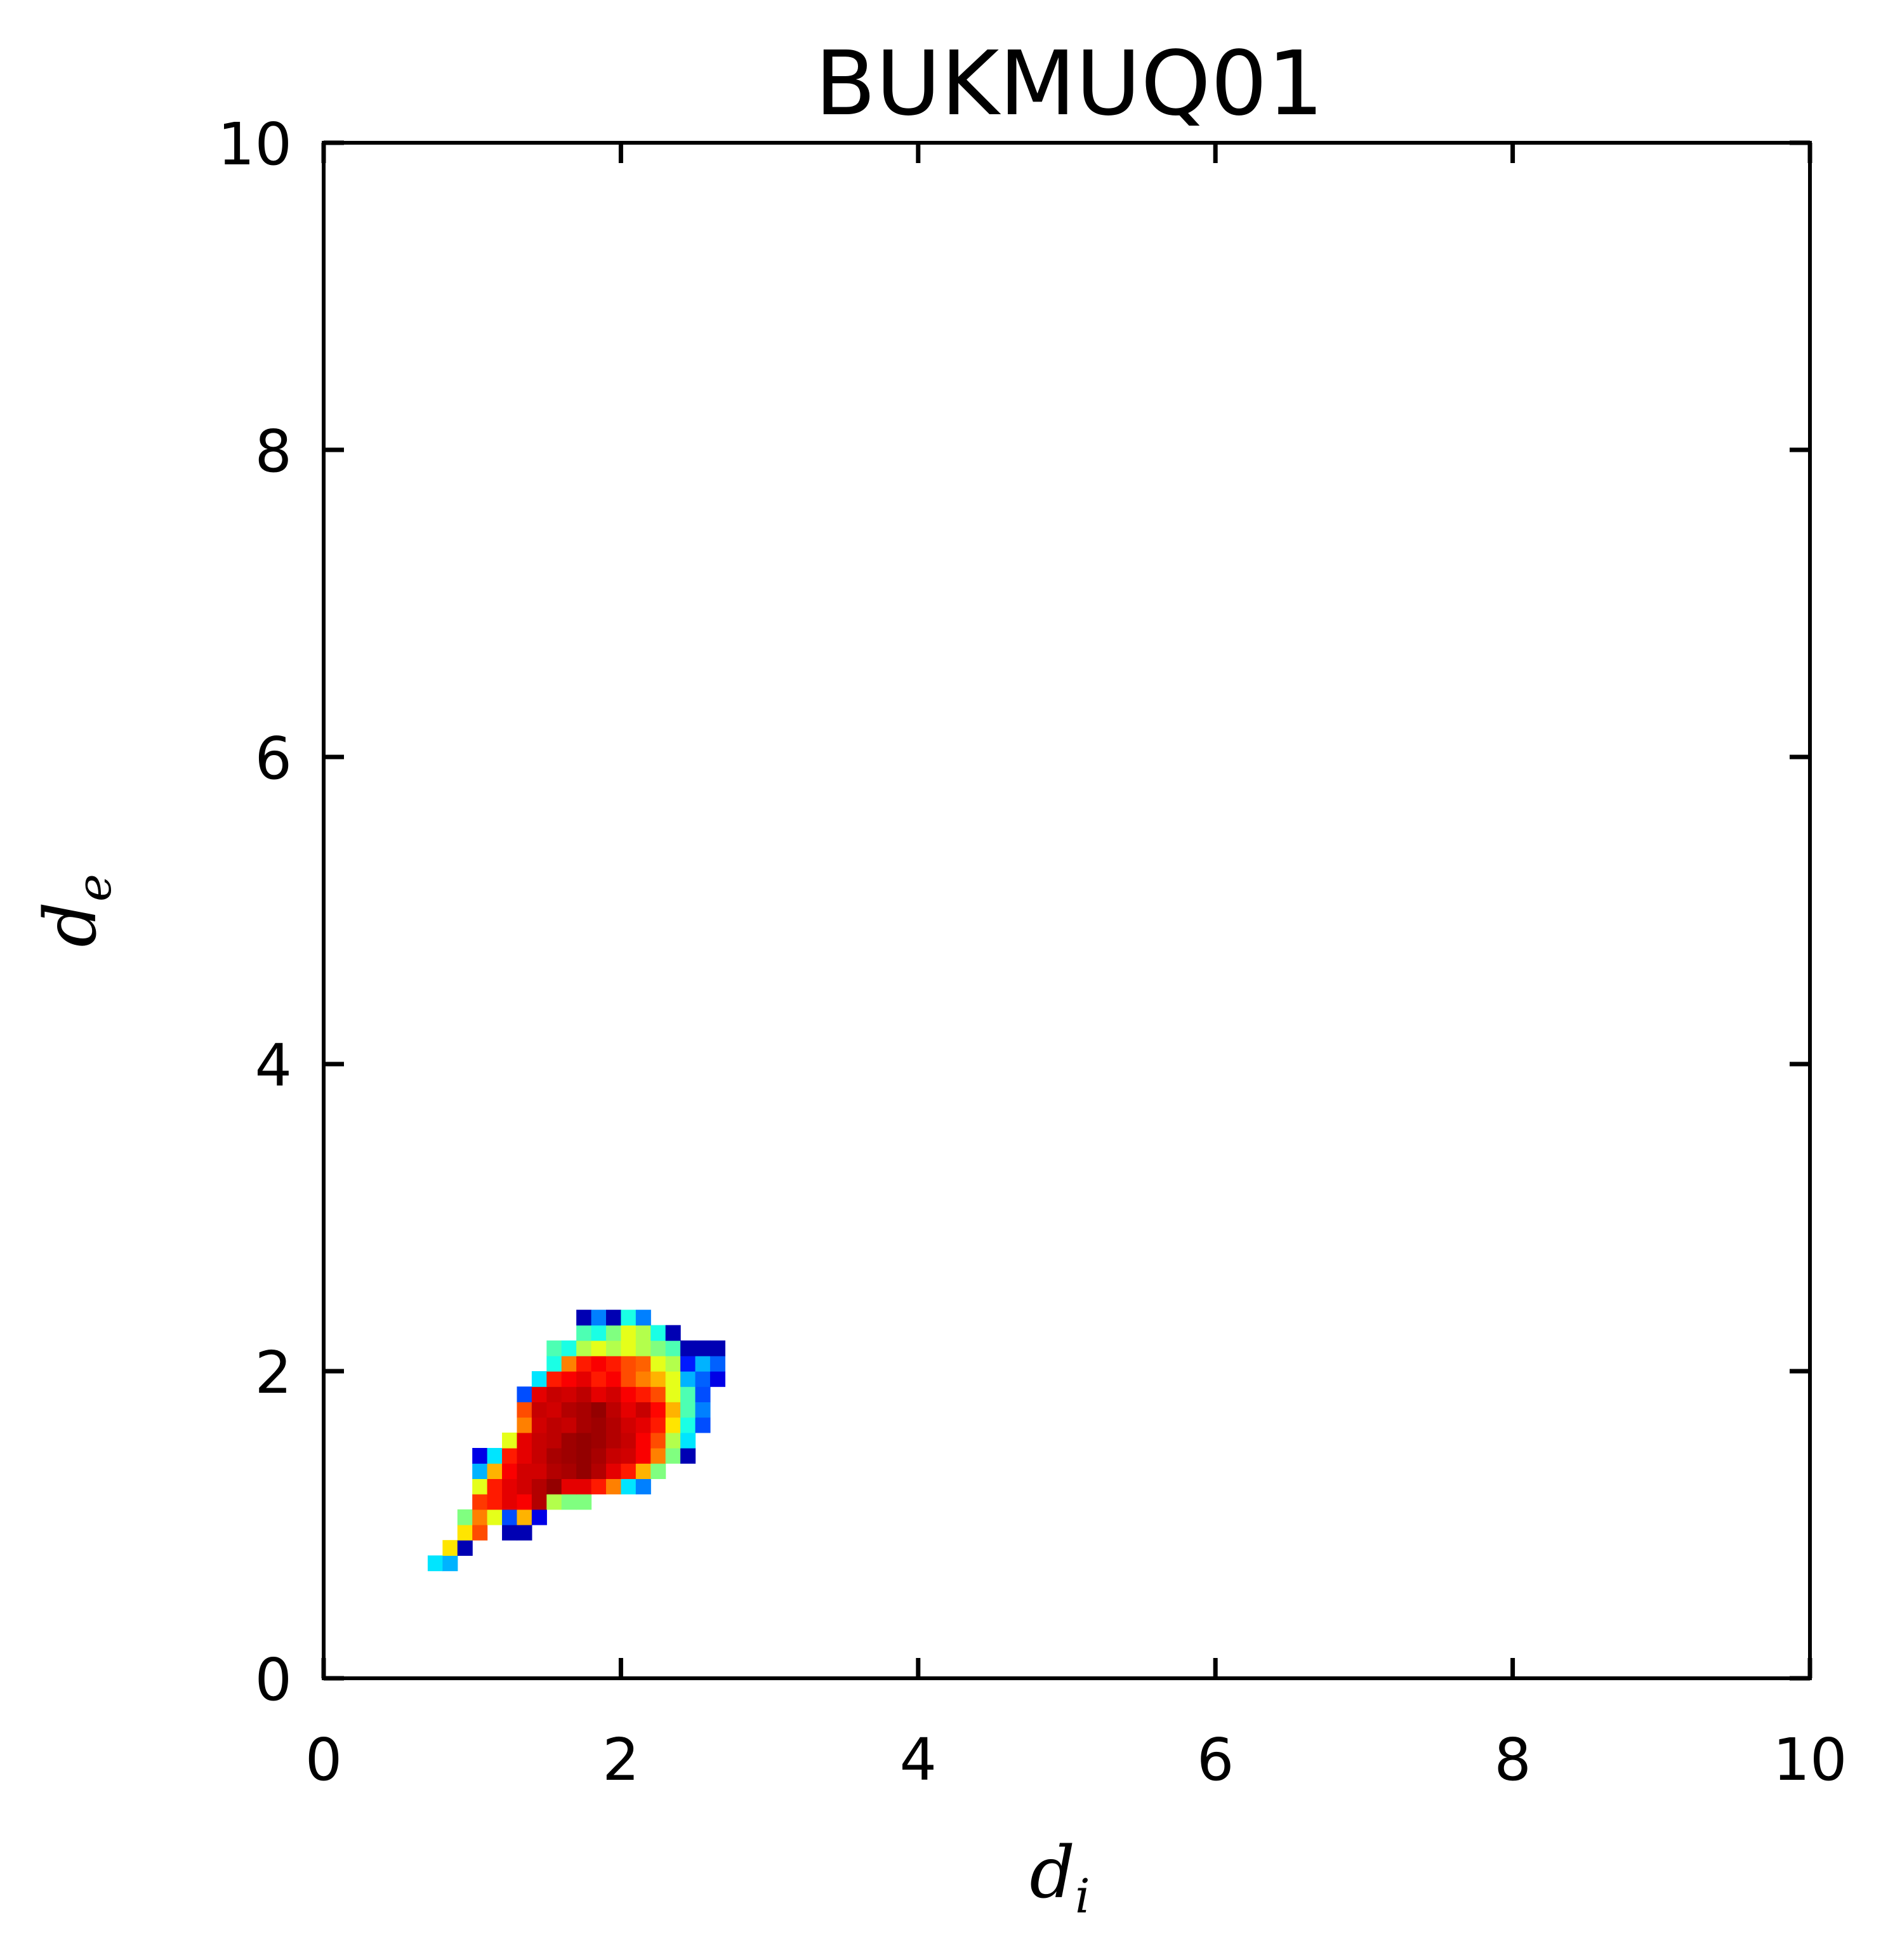 This screenshot has width=1888, height=1960. I want to click on x-tick-label: 8, so click(1512, 1760).